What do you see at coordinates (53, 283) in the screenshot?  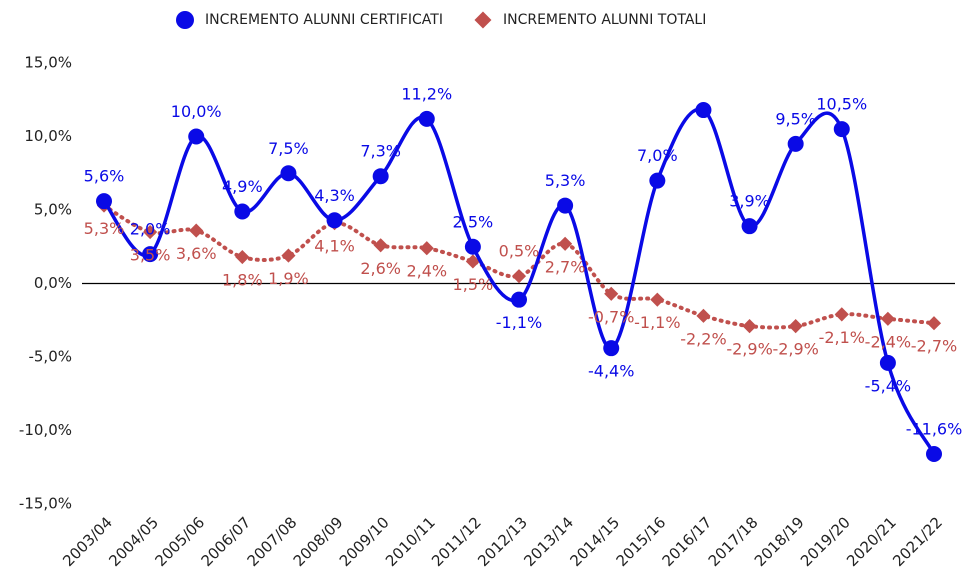 I see `y-tick-label: 0,0%` at bounding box center [53, 283].